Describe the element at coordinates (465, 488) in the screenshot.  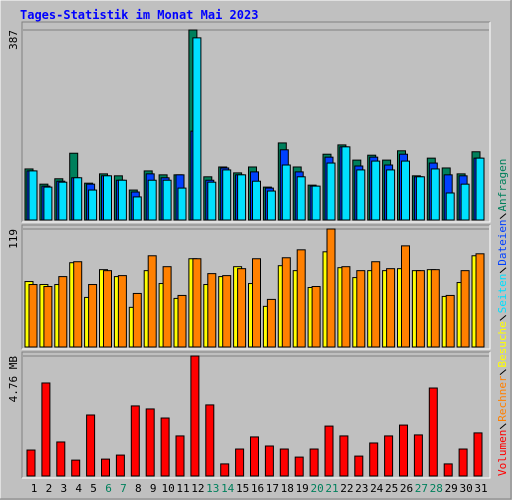
I see `x-tick-label: 30` at that location.